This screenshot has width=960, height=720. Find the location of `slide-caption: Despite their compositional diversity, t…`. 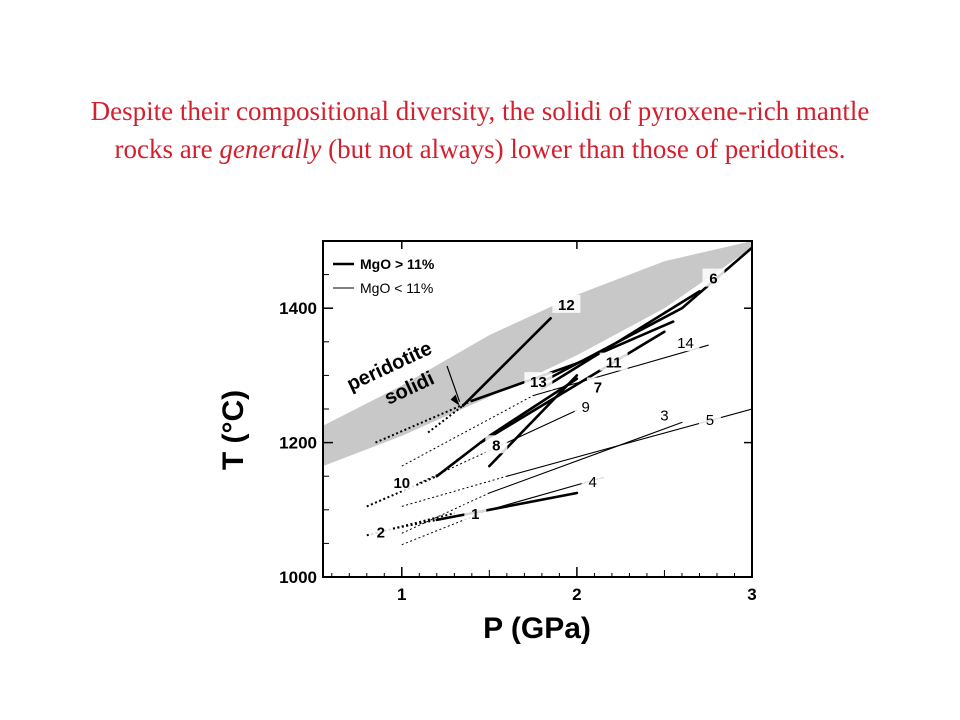

slide-caption: Despite their compositional diversity, t… is located at coordinates (480, 130).